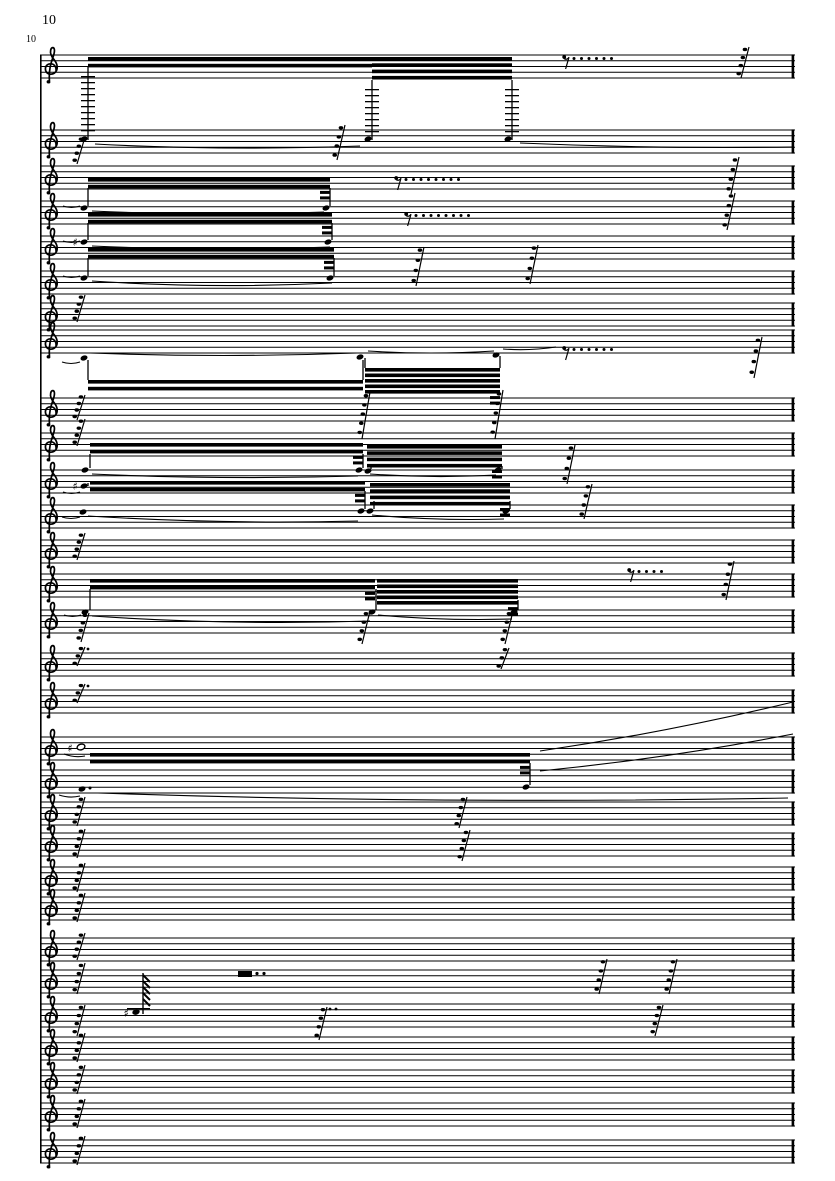  I want to click on measure-number: 10, so click(31, 39).